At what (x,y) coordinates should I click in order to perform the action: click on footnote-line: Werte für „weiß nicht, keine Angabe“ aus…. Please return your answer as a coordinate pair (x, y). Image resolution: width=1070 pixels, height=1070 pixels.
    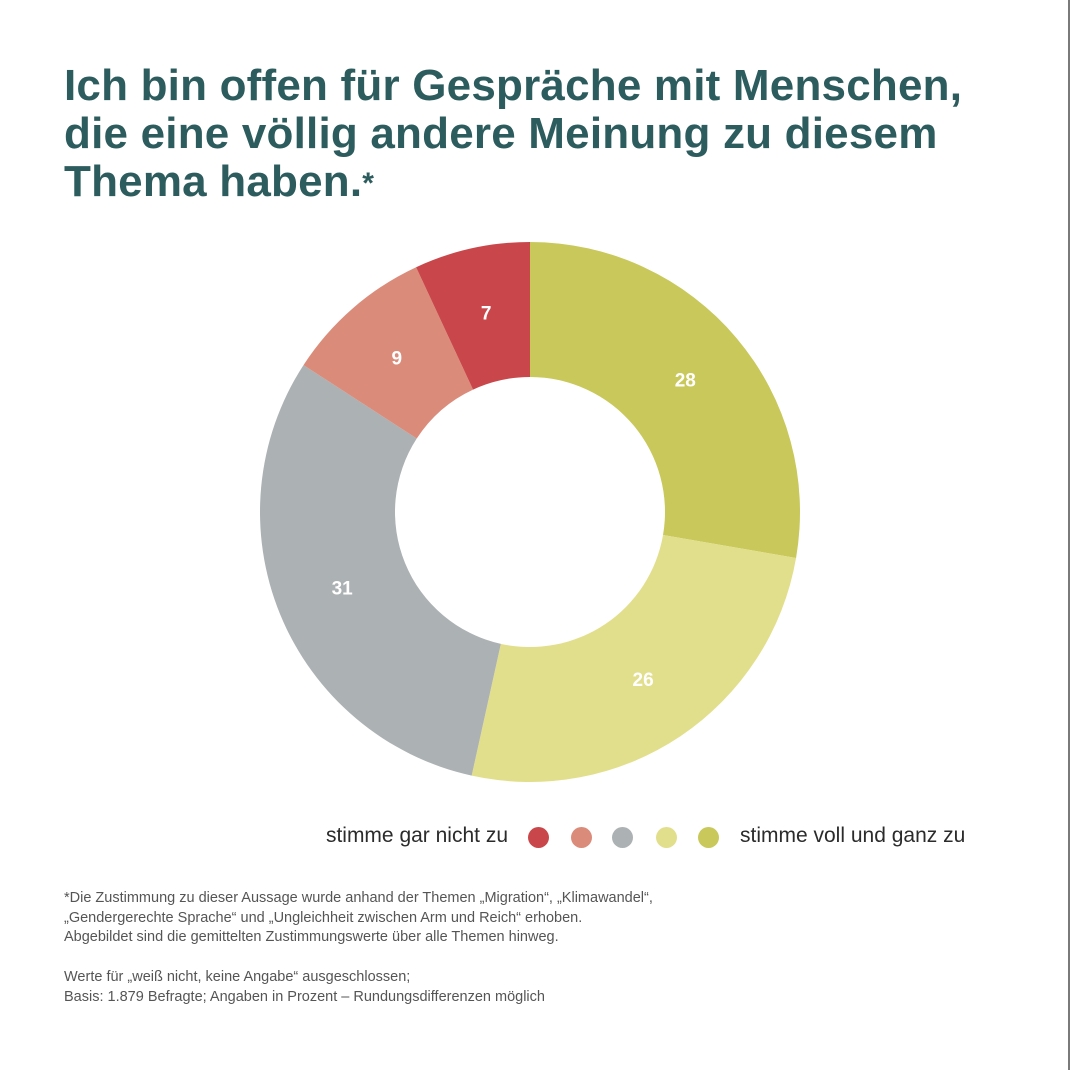
    Looking at the image, I should click on (237, 977).